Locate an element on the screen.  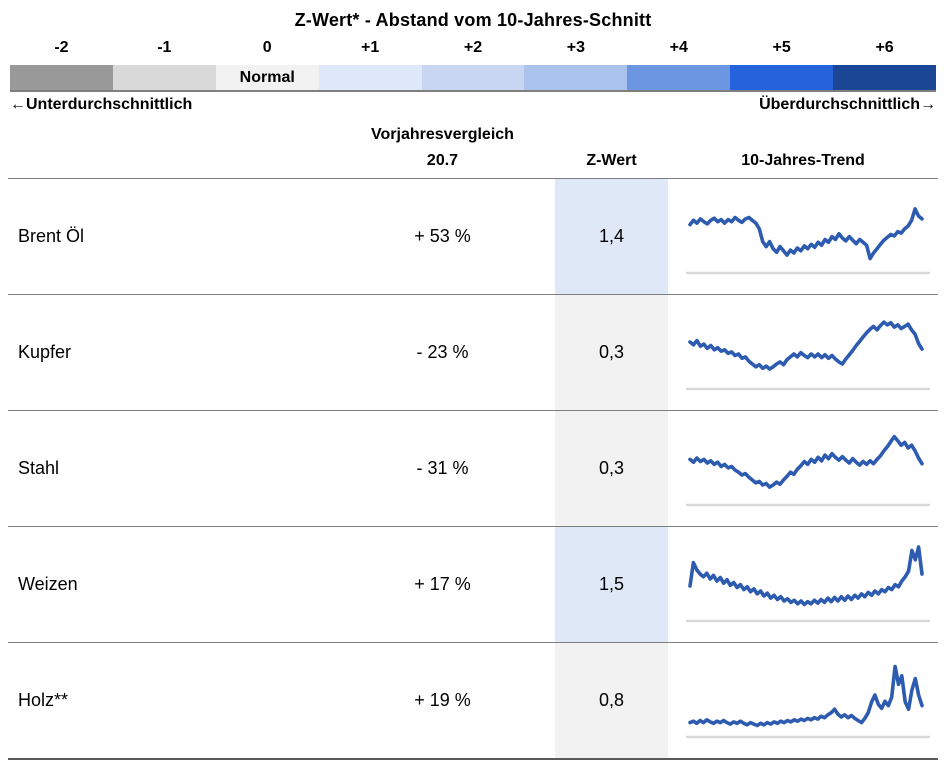
scale-tick-label: +6 is located at coordinates (884, 47).